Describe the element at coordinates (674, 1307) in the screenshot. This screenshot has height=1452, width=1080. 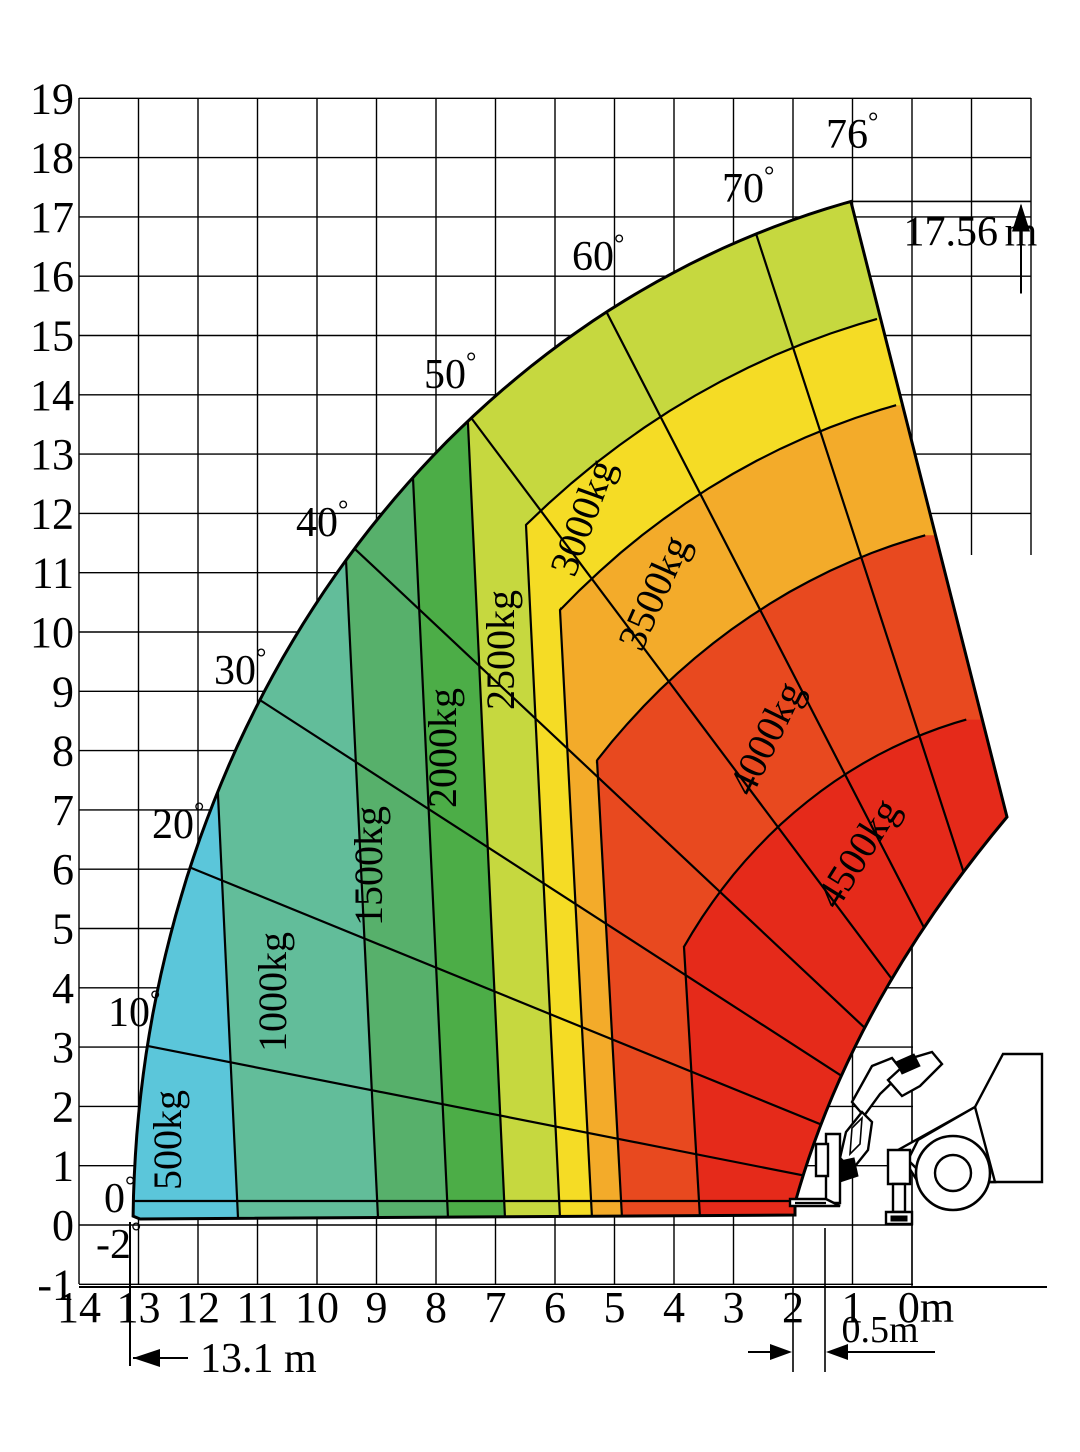
I see `x-tick-4: 4` at that location.